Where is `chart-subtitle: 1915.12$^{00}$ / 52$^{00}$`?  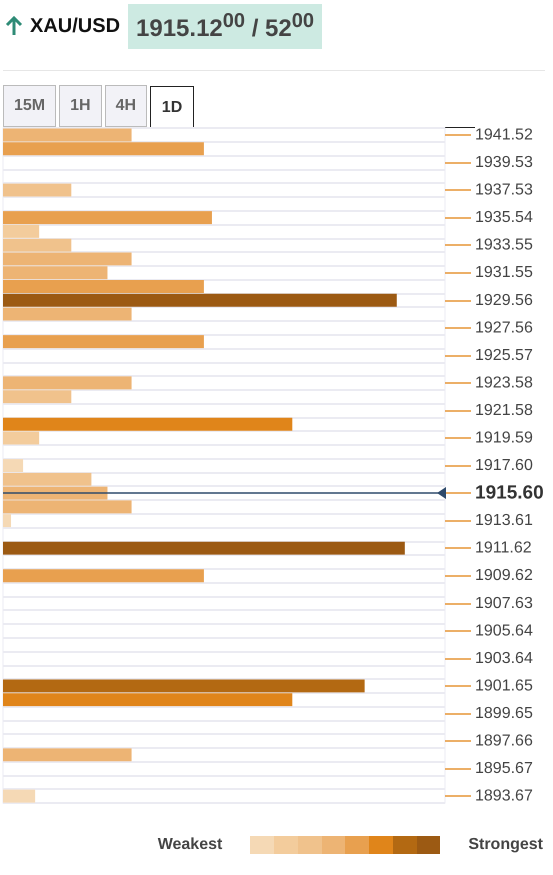
chart-subtitle: 1915.12$^{00}$ / 52$^{00}$ is located at coordinates (225, 26).